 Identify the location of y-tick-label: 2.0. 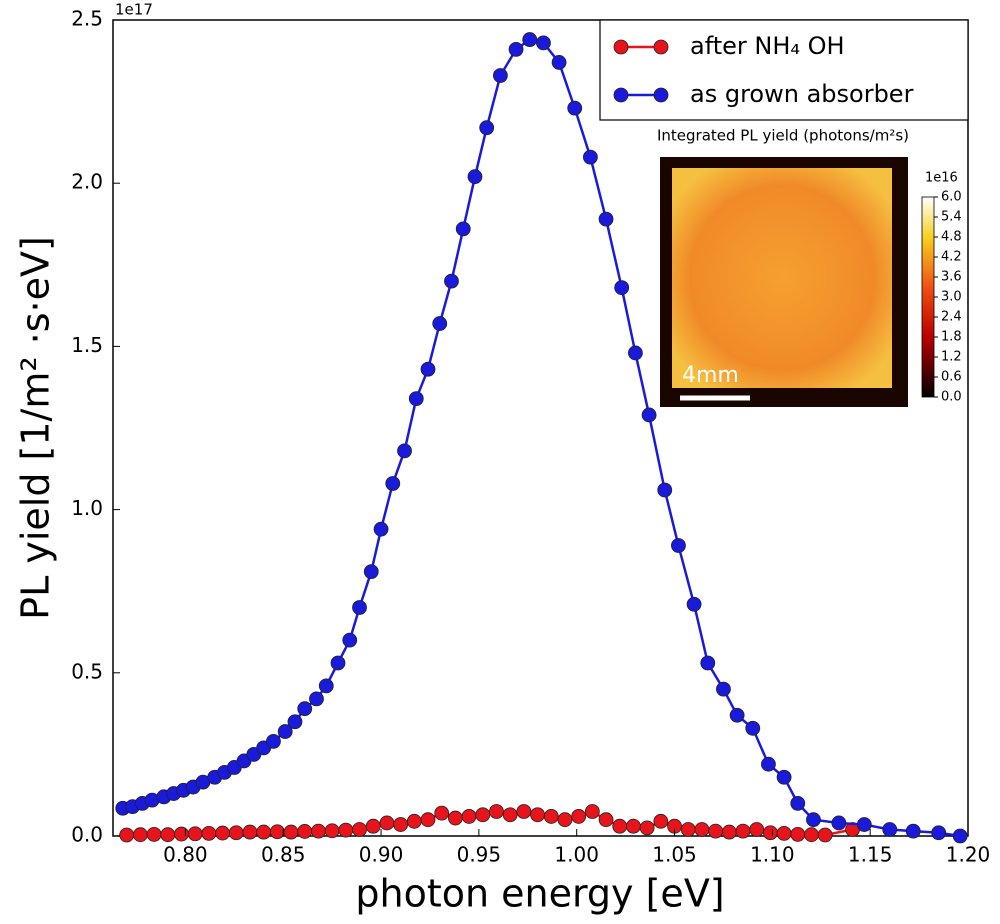
(87, 182).